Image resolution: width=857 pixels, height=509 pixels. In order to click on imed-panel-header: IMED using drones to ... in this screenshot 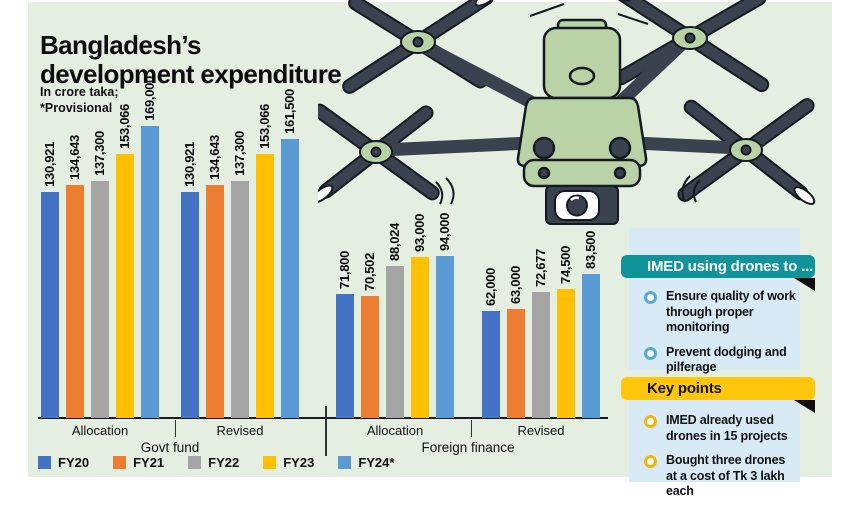, I will do `click(718, 273)`.